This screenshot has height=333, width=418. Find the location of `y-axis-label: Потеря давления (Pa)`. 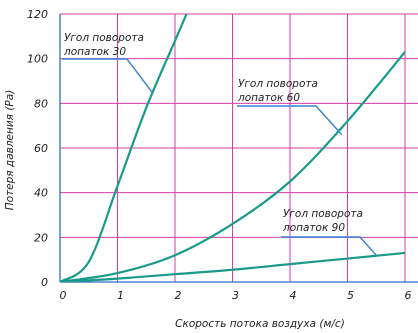

y-axis-label: Потеря давления (Pa) is located at coordinates (10, 150).